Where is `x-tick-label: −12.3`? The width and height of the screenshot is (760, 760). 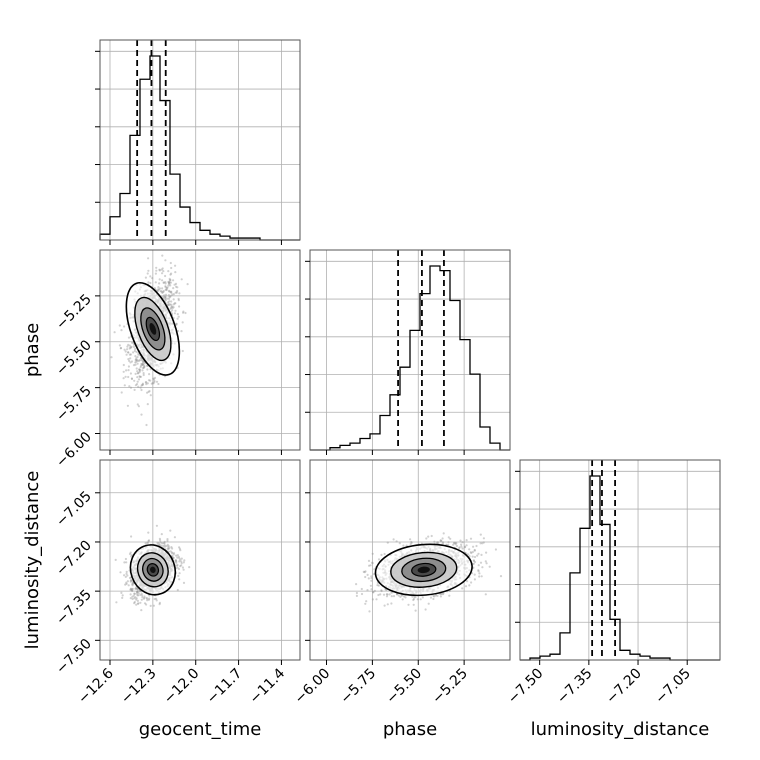
x-tick-label: −12.3 is located at coordinates (139, 687).